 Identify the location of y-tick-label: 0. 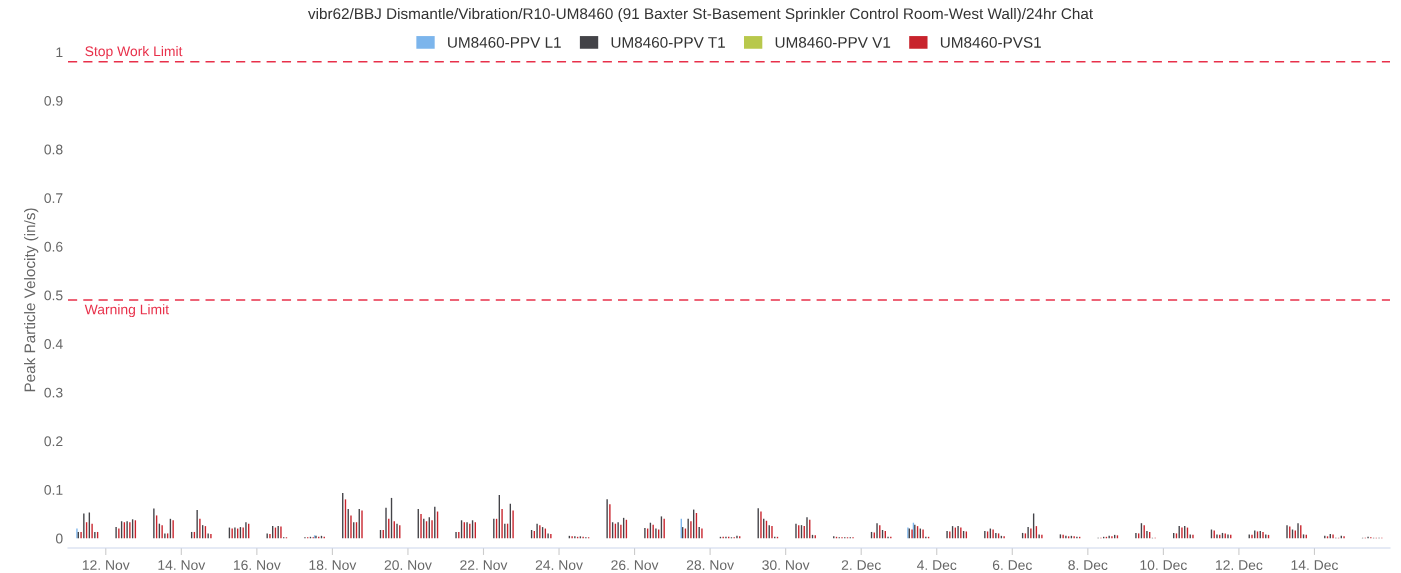
(59, 538).